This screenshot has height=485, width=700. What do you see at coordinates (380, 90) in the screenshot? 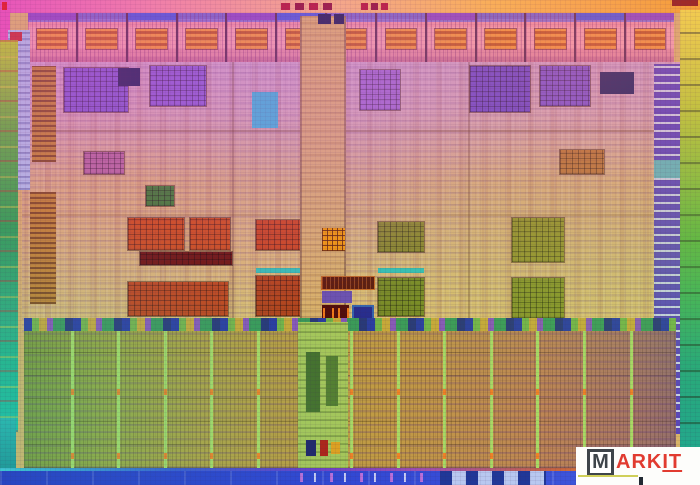
I see `sram-array-violet` at bounding box center [380, 90].